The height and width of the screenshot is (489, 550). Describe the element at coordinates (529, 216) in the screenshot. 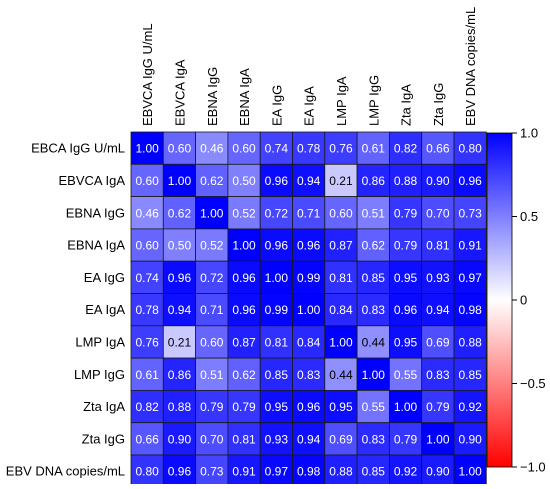

I see `colorbar-tick-label: 0.5` at that location.